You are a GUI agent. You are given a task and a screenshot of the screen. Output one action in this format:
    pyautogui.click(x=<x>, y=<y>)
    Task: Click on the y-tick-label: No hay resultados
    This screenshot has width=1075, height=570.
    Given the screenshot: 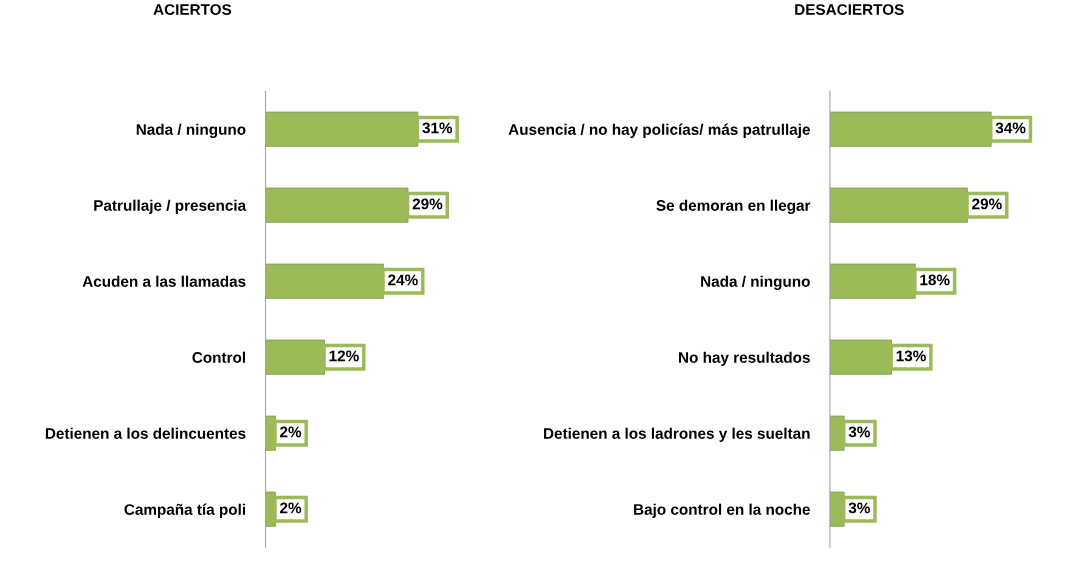 What is the action you would take?
    pyautogui.click(x=744, y=358)
    